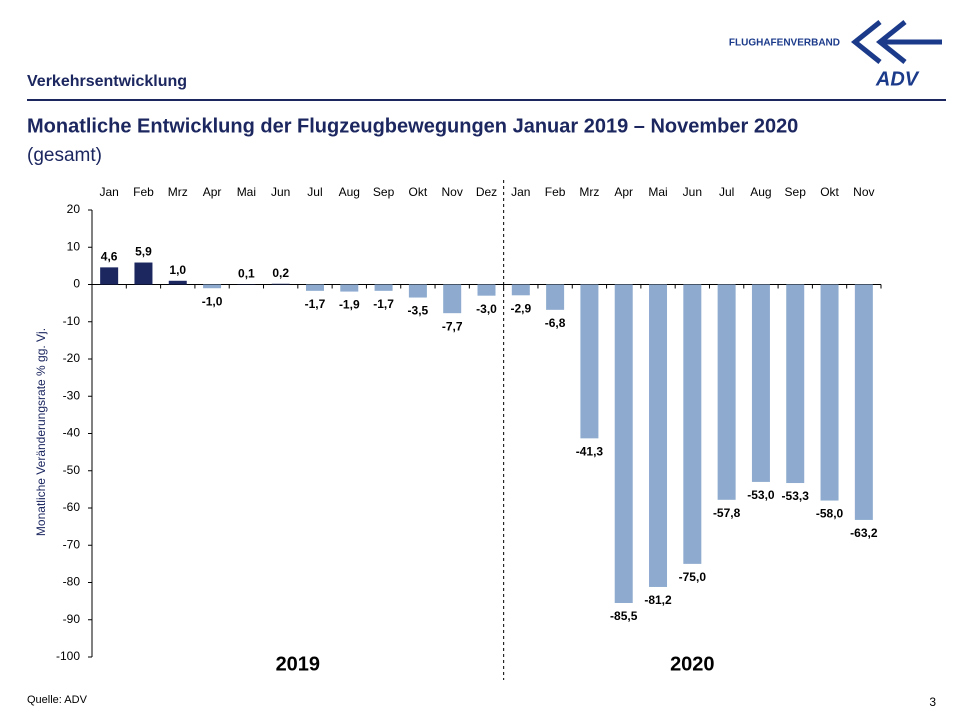  What do you see at coordinates (932, 702) in the screenshot?
I see `page-number: 3` at bounding box center [932, 702].